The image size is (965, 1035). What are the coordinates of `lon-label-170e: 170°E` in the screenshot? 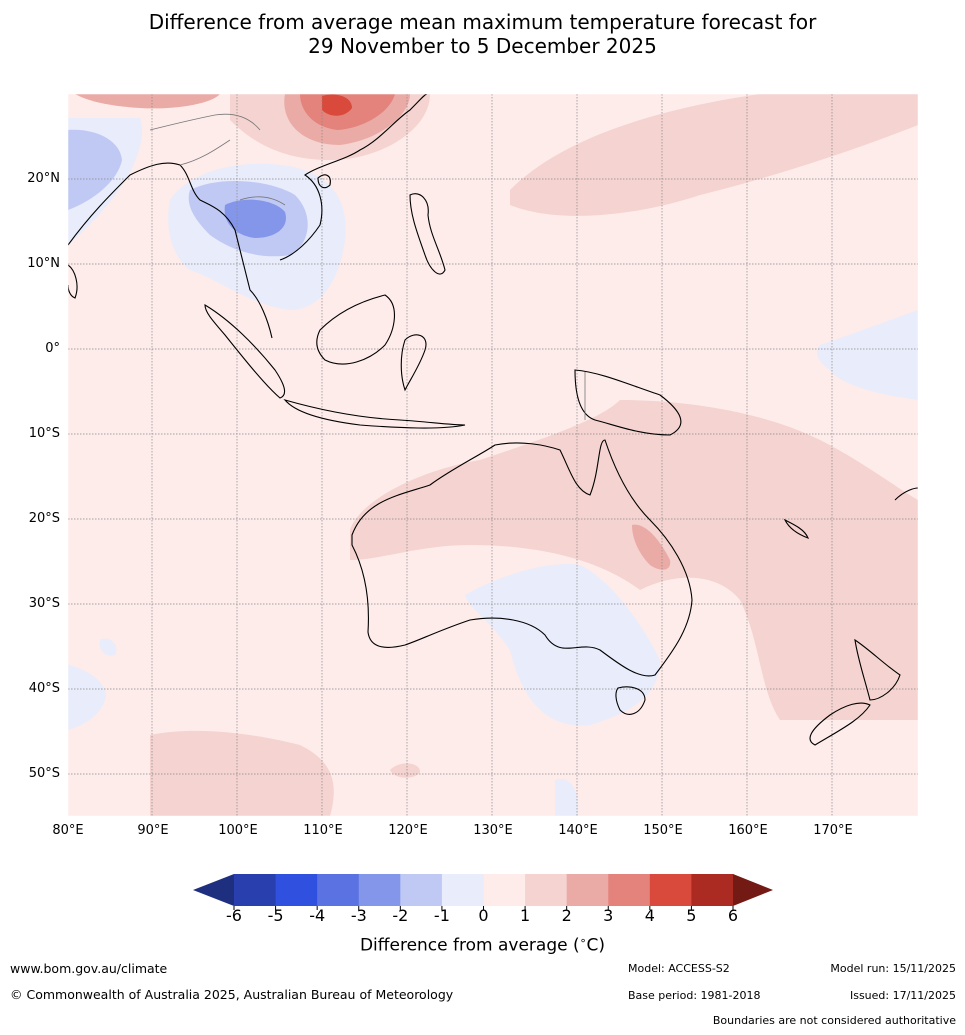 It's located at (833, 830).